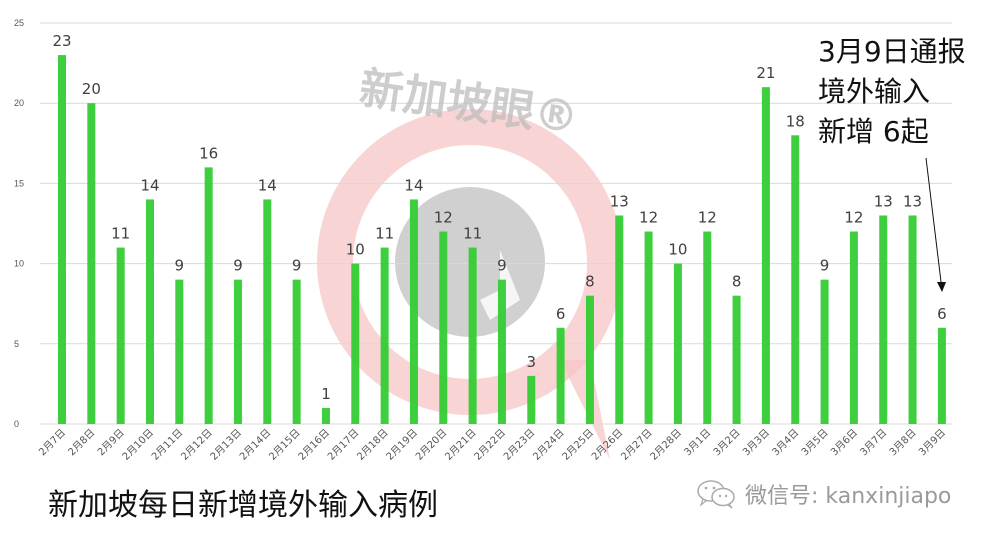  I want to click on bar-value-label: 21, so click(765, 73).